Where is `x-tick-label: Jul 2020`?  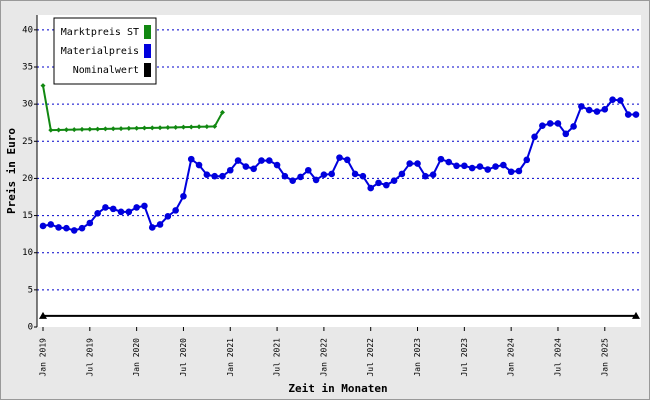
x-tick-label: Jul 2020 is located at coordinates (183, 357).